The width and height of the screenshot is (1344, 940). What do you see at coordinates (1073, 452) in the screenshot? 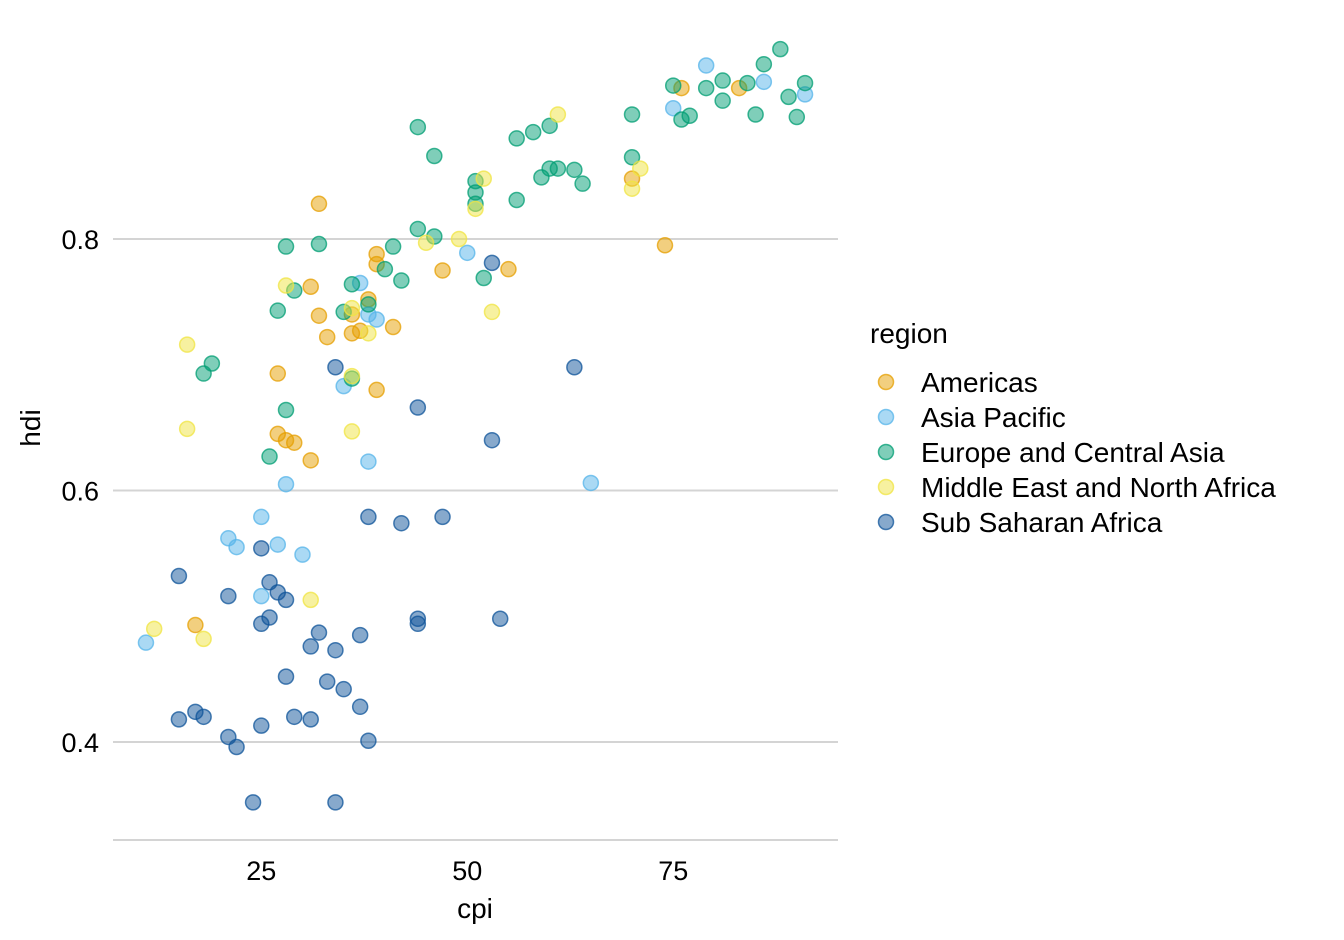
I see `legend-label-europe-and-central-asia: Europe and Central Asia` at bounding box center [1073, 452].